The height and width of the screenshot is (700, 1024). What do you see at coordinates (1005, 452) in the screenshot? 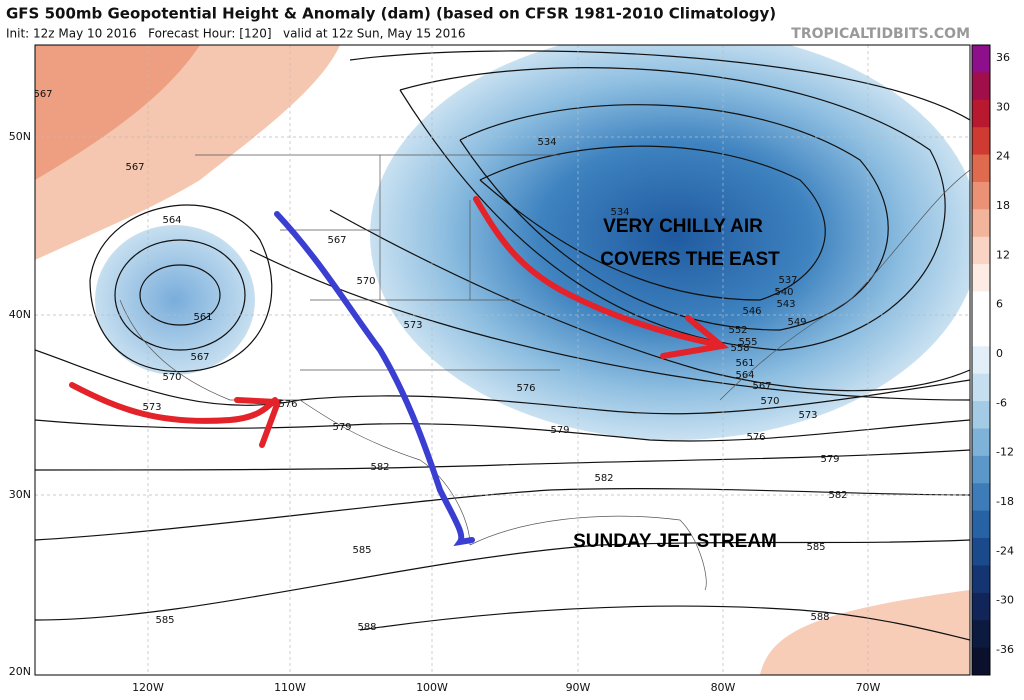
I see `colorbar-tick-label: -12` at bounding box center [1005, 452].